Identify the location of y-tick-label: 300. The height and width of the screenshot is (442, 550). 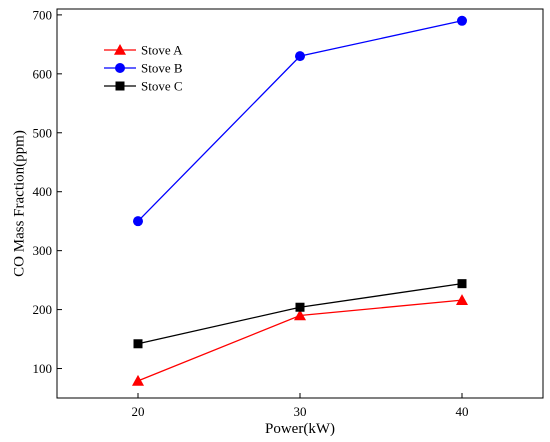
(43, 250).